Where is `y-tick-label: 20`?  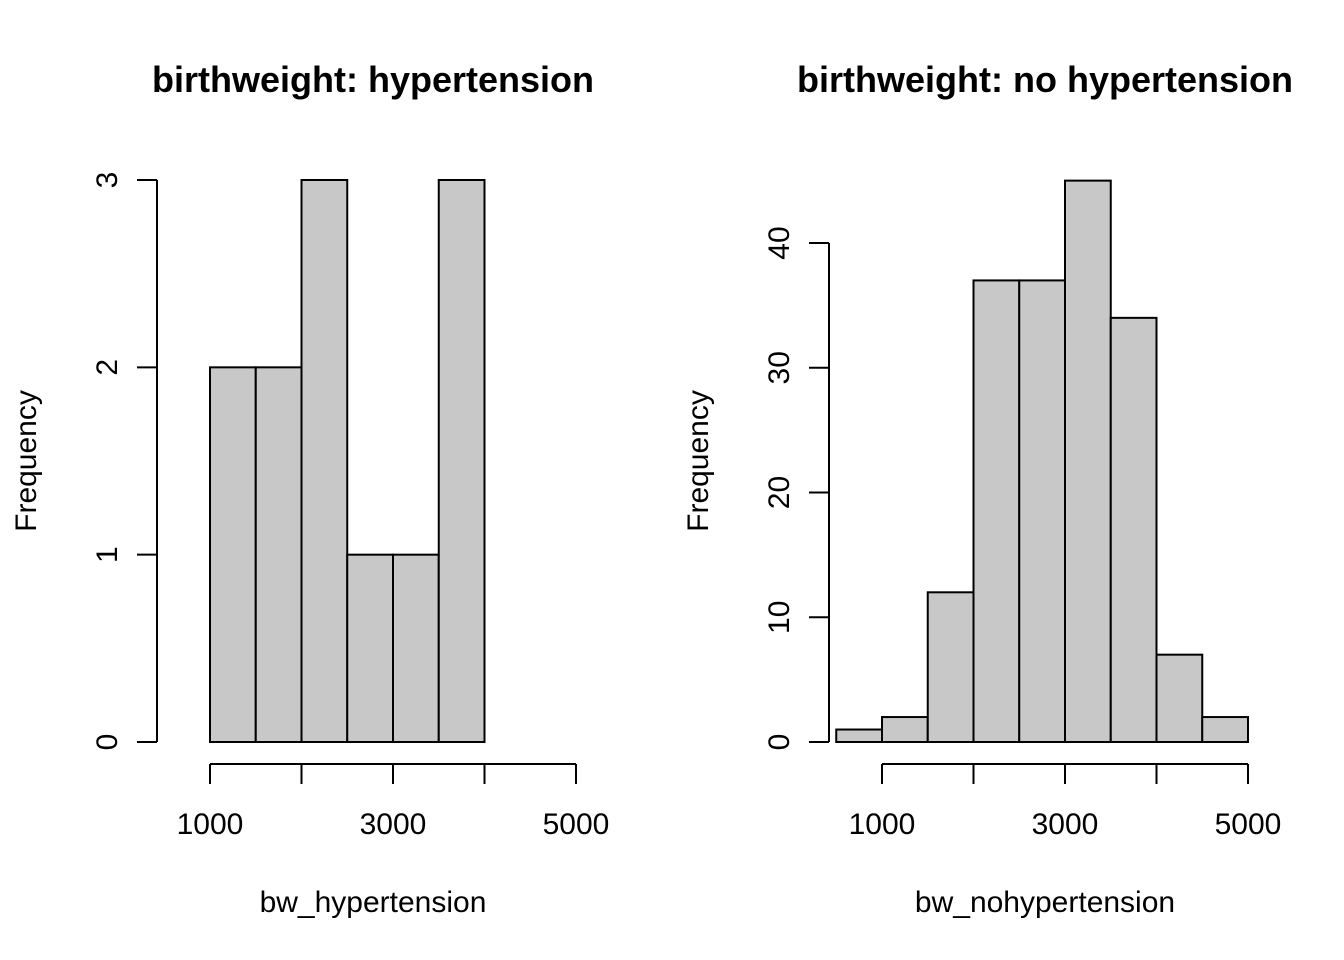
y-tick-label: 20 is located at coordinates (779, 492).